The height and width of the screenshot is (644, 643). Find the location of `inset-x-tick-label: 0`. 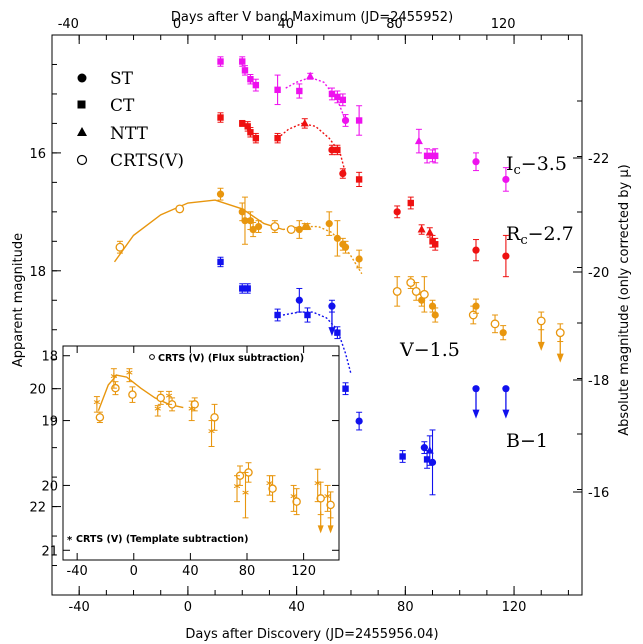

inset-x-tick-label: 0 is located at coordinates (134, 571).